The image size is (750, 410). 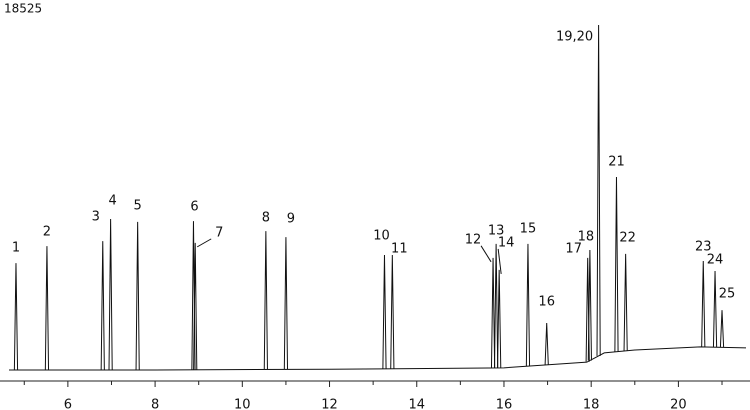 I want to click on peak-label: 12, so click(x=473, y=239).